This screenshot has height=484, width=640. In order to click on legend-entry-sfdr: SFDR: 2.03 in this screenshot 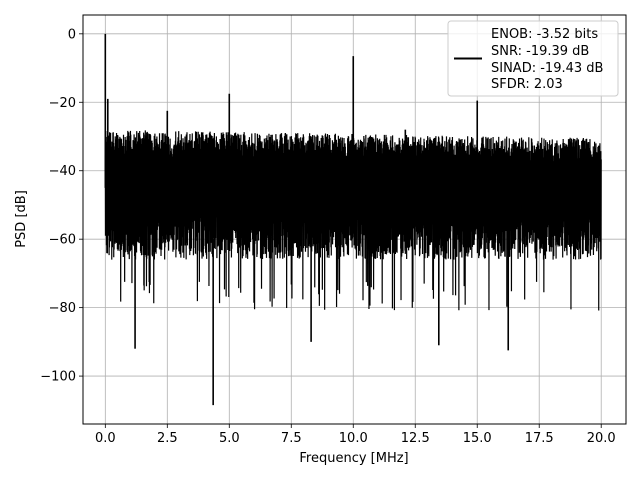, I will do `click(527, 84)`.